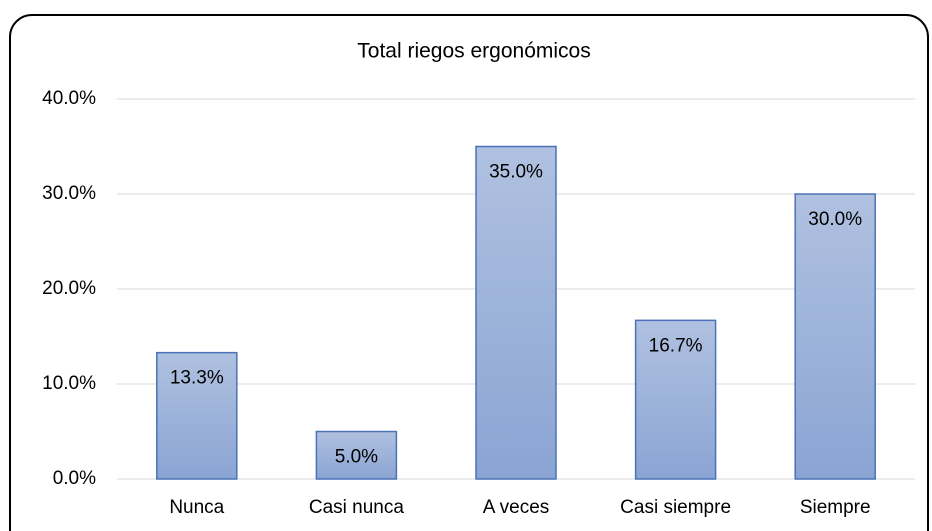 Image resolution: width=932 pixels, height=531 pixels. I want to click on data-label: 5.0%, so click(356, 457).